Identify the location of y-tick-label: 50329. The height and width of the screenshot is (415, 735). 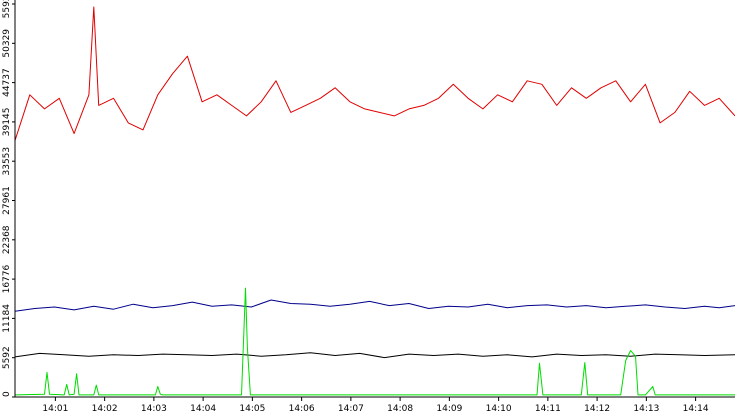
(7, 43).